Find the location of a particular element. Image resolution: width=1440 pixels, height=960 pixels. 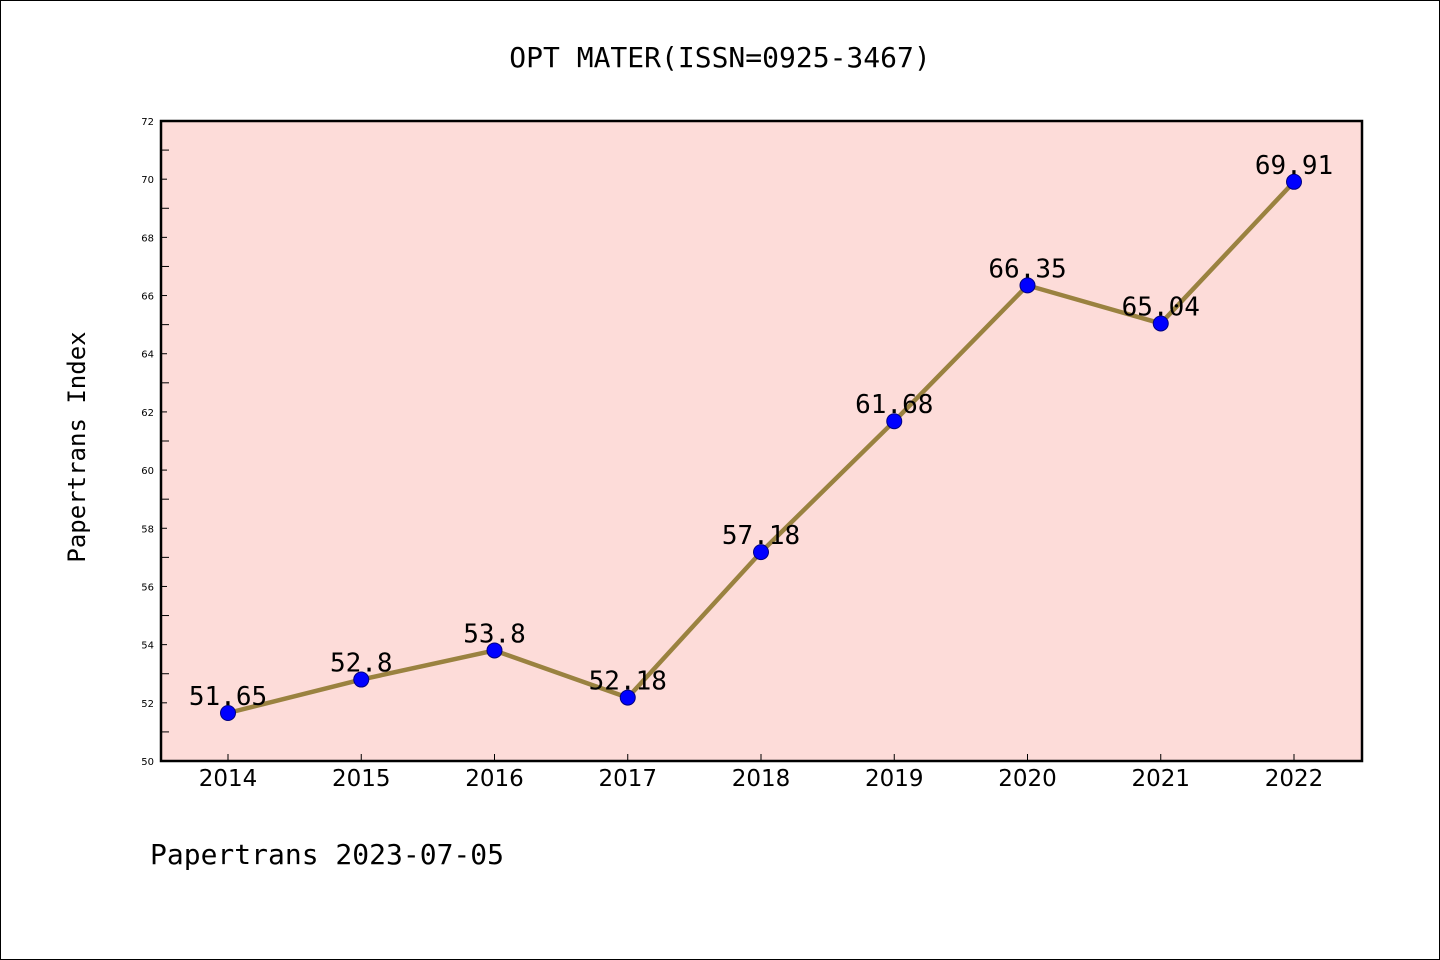

data-label: 61.68 is located at coordinates (894, 405).